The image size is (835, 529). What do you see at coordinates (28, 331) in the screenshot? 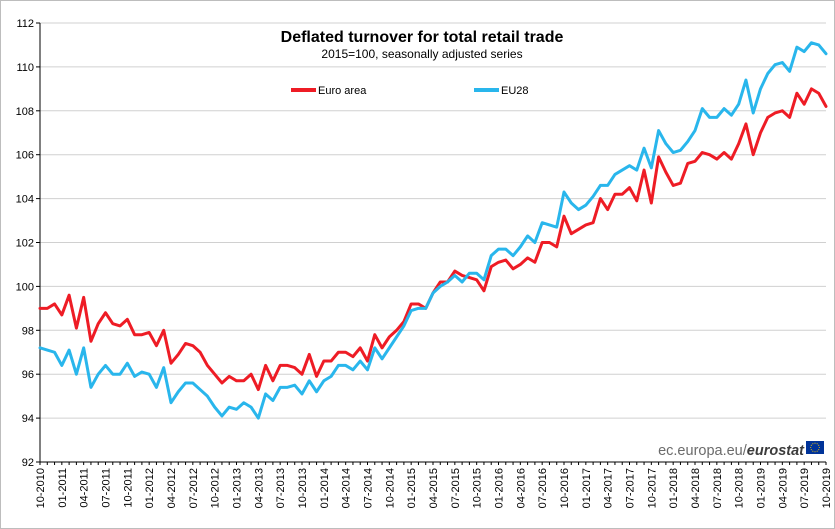
I see `y-tick-label: 98` at bounding box center [28, 331].